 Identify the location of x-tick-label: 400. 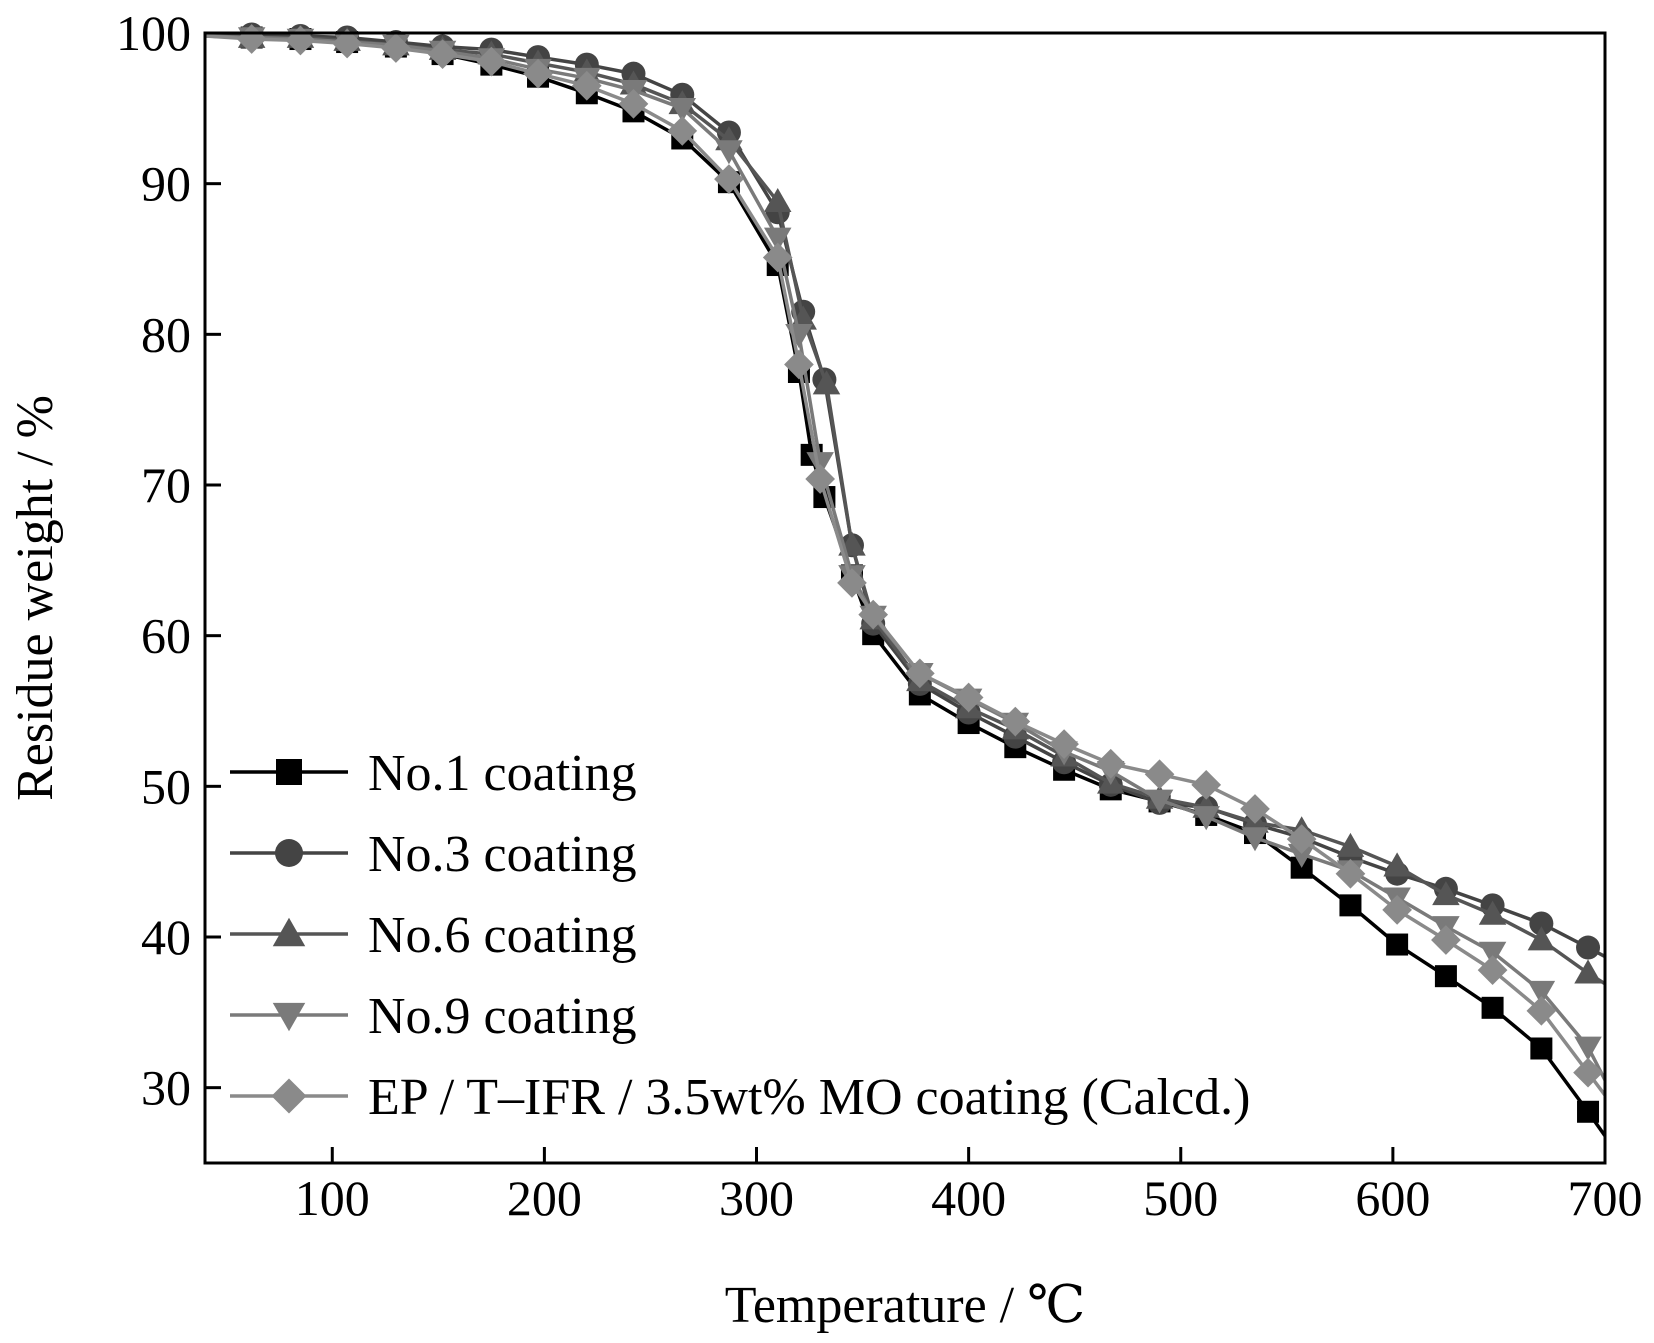
(968, 1198).